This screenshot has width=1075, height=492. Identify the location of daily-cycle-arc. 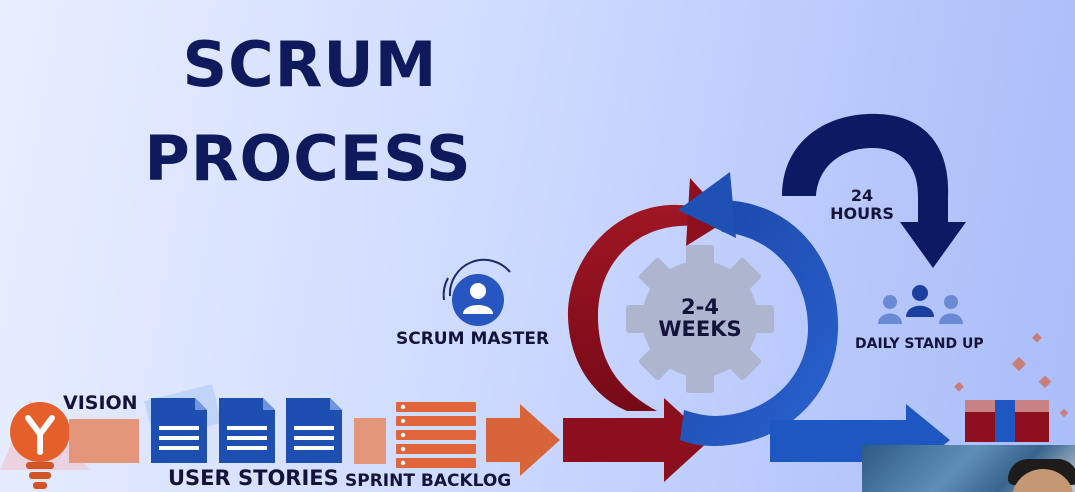
(865, 167).